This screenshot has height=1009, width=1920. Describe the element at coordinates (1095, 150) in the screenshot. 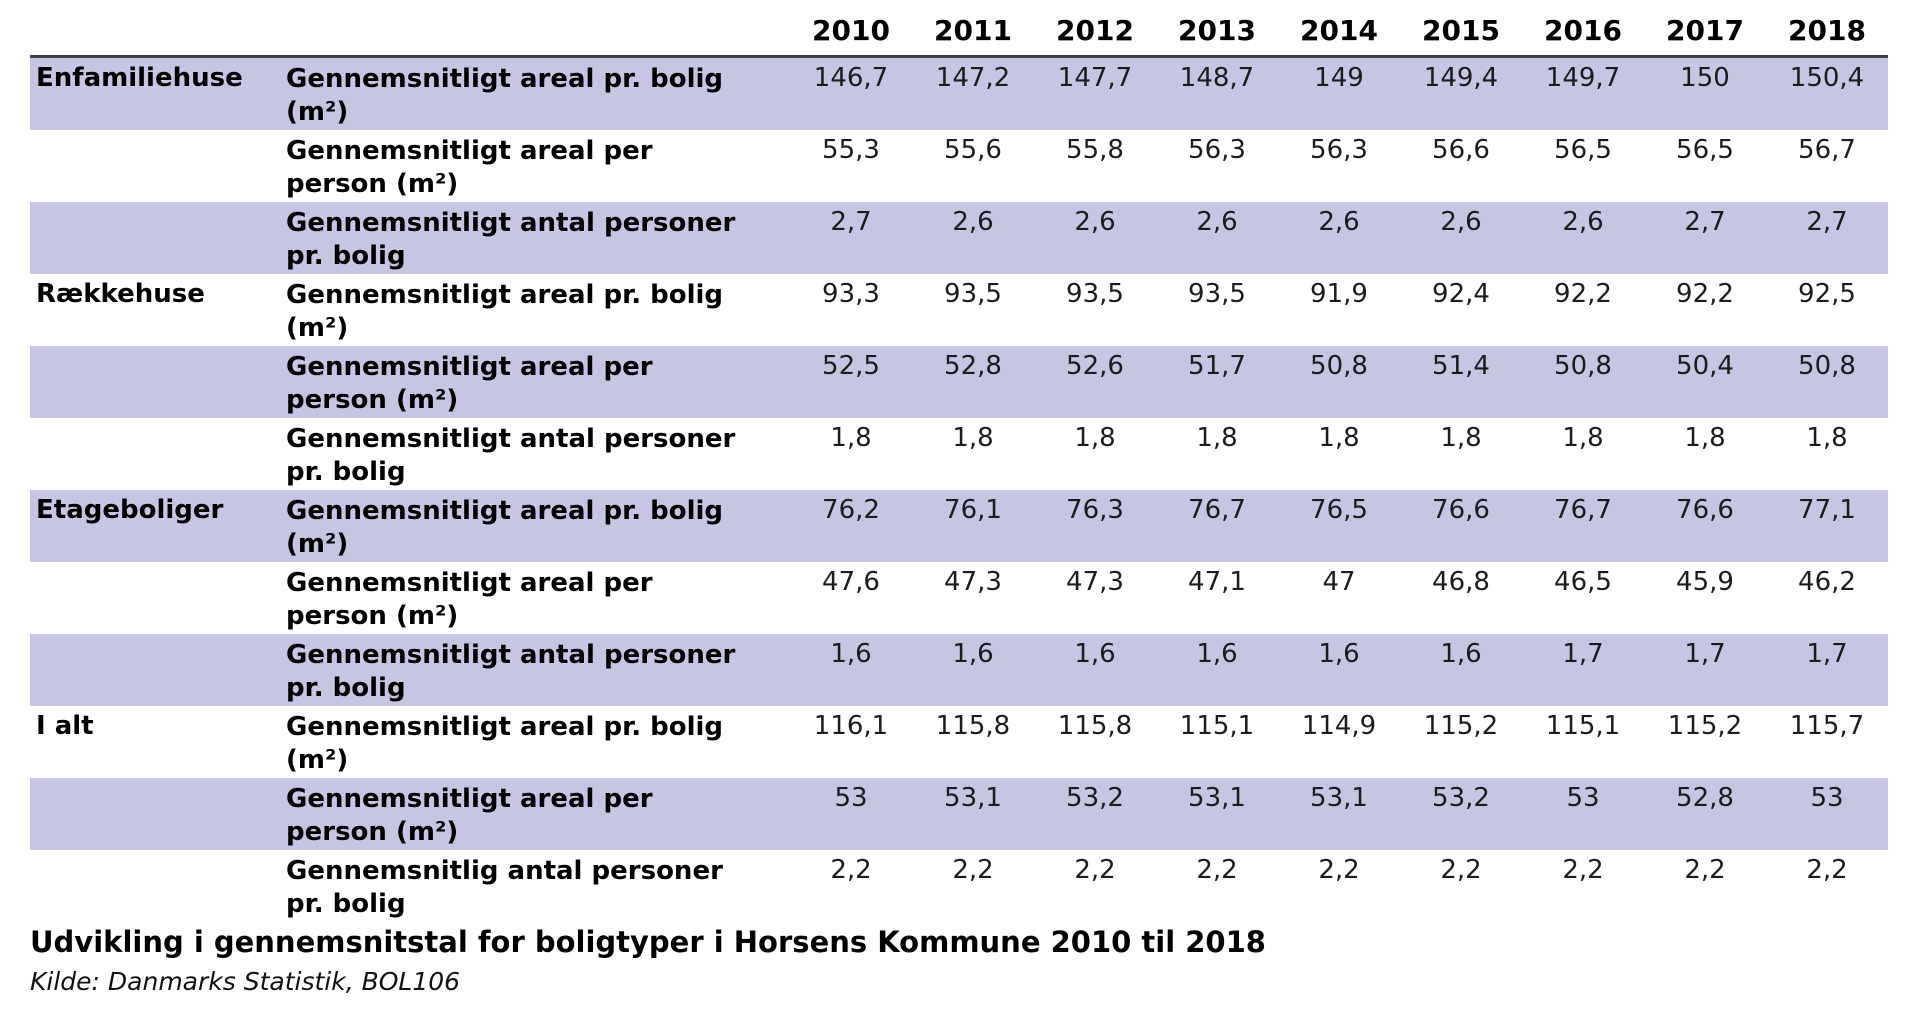

I see `value-cell: 55,8` at that location.